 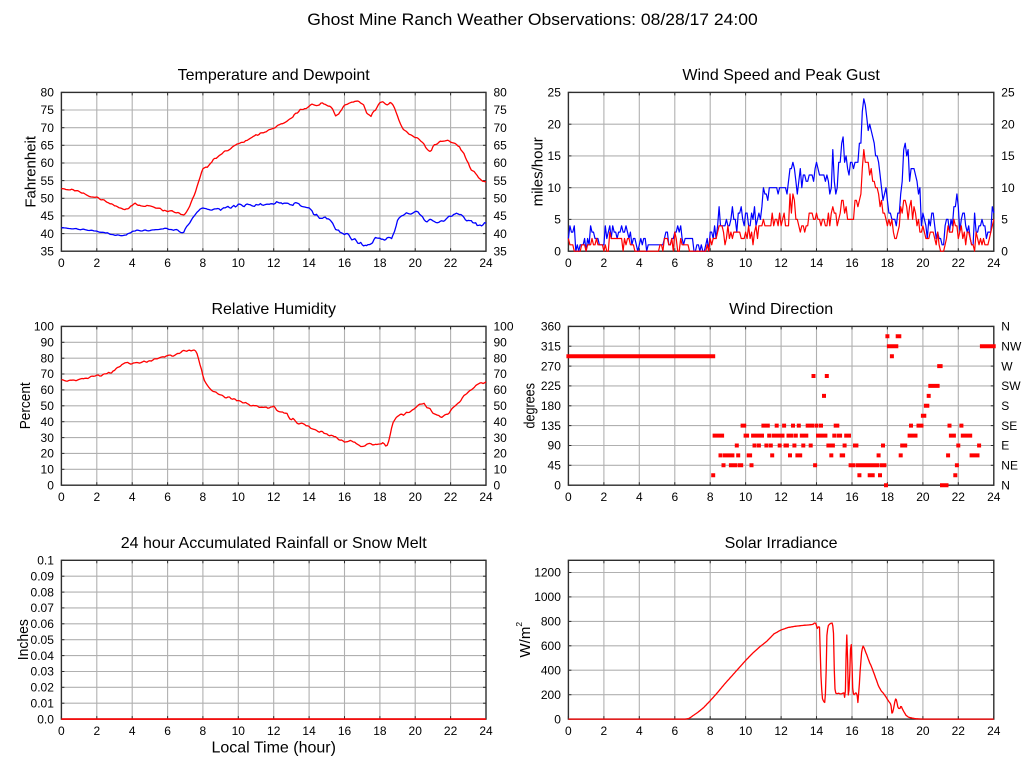 I want to click on svg-text: Inches, so click(x=23, y=639).